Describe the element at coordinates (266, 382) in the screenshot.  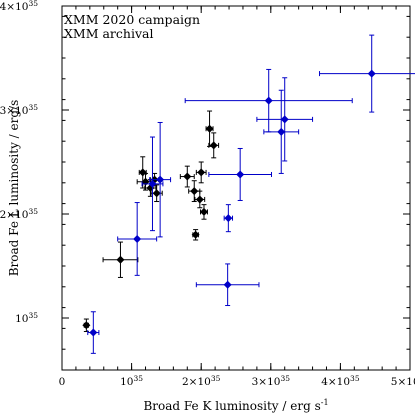
I see `x-tick-label-base: 3×10` at that location.